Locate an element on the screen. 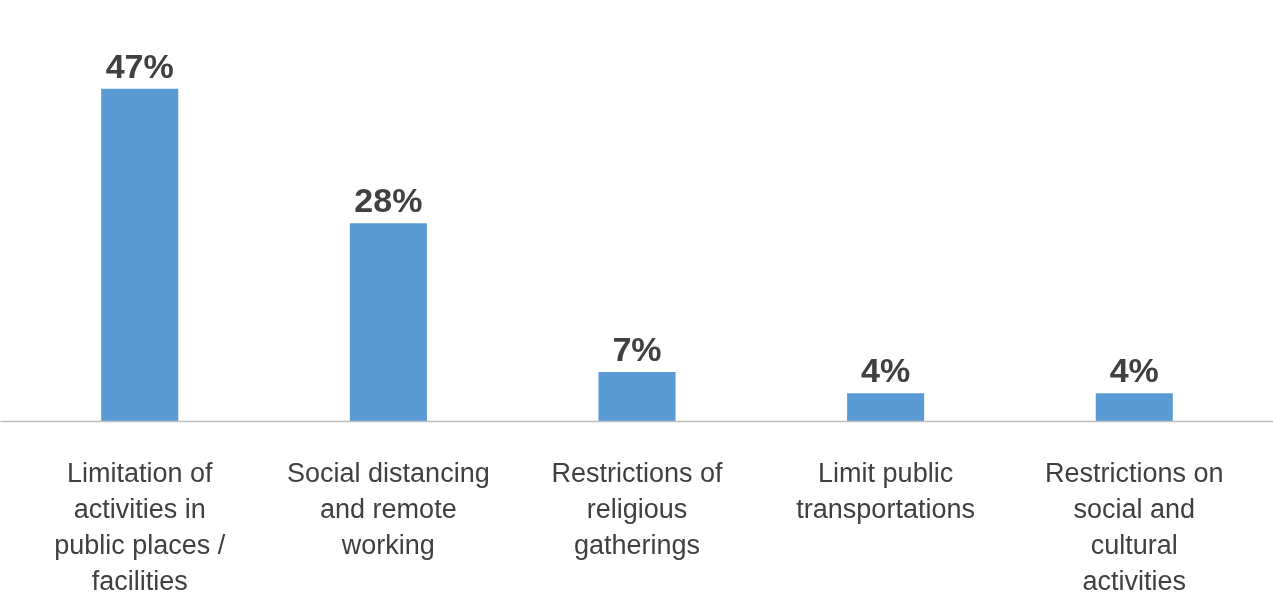  x-tick-label: Restrictions of religious gatherings is located at coordinates (637, 508).